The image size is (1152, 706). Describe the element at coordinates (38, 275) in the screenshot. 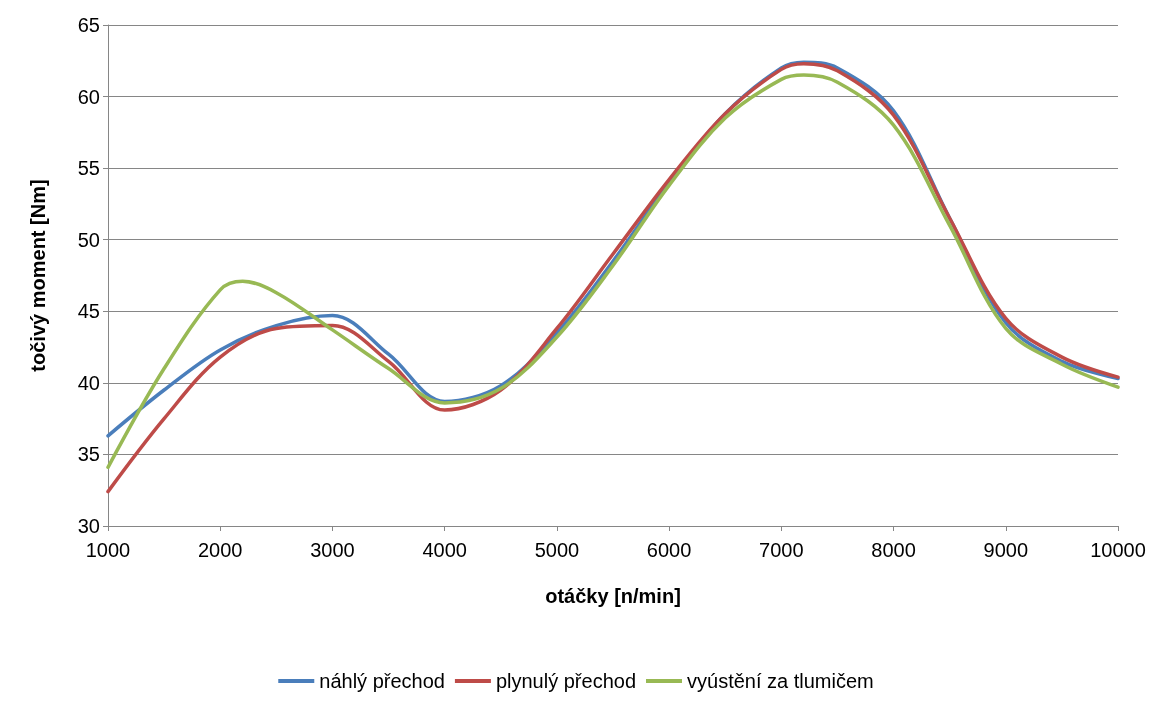

I see `y-axis-title: točivý moment [Nm]` at that location.